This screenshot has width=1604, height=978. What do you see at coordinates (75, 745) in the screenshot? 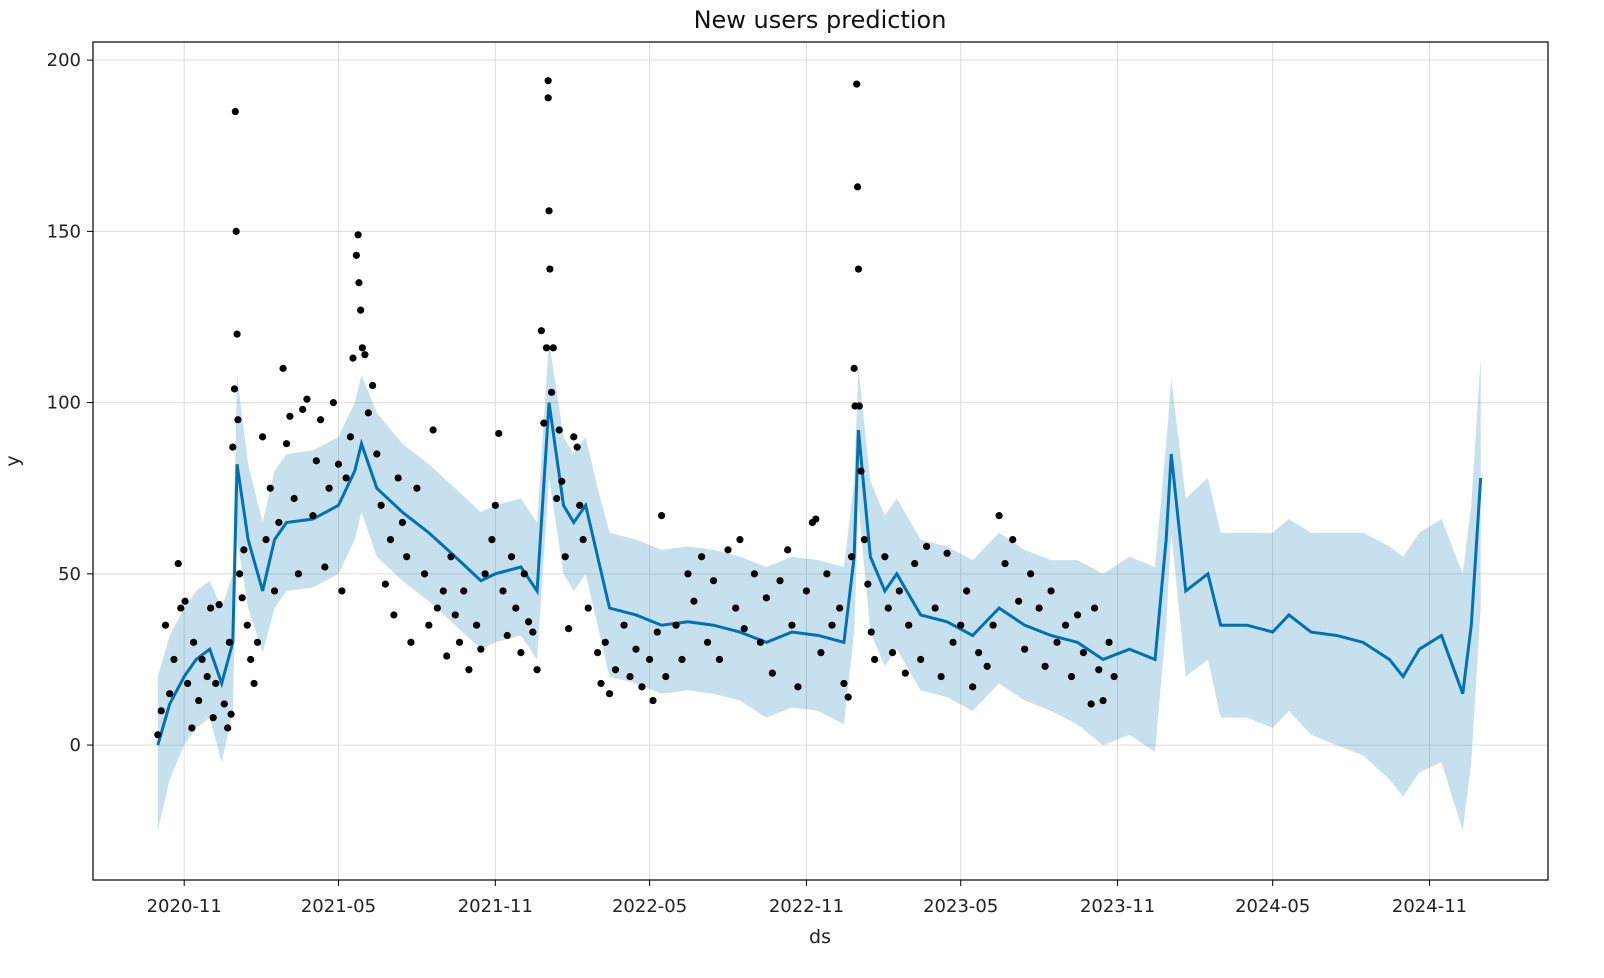
I see `y-tick-label: 0` at bounding box center [75, 745].